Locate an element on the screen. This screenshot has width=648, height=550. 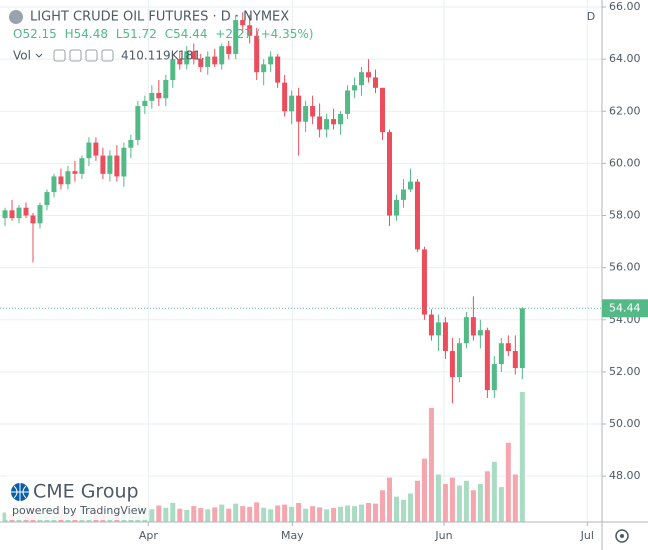
vol-label: Vol is located at coordinates (22, 56).